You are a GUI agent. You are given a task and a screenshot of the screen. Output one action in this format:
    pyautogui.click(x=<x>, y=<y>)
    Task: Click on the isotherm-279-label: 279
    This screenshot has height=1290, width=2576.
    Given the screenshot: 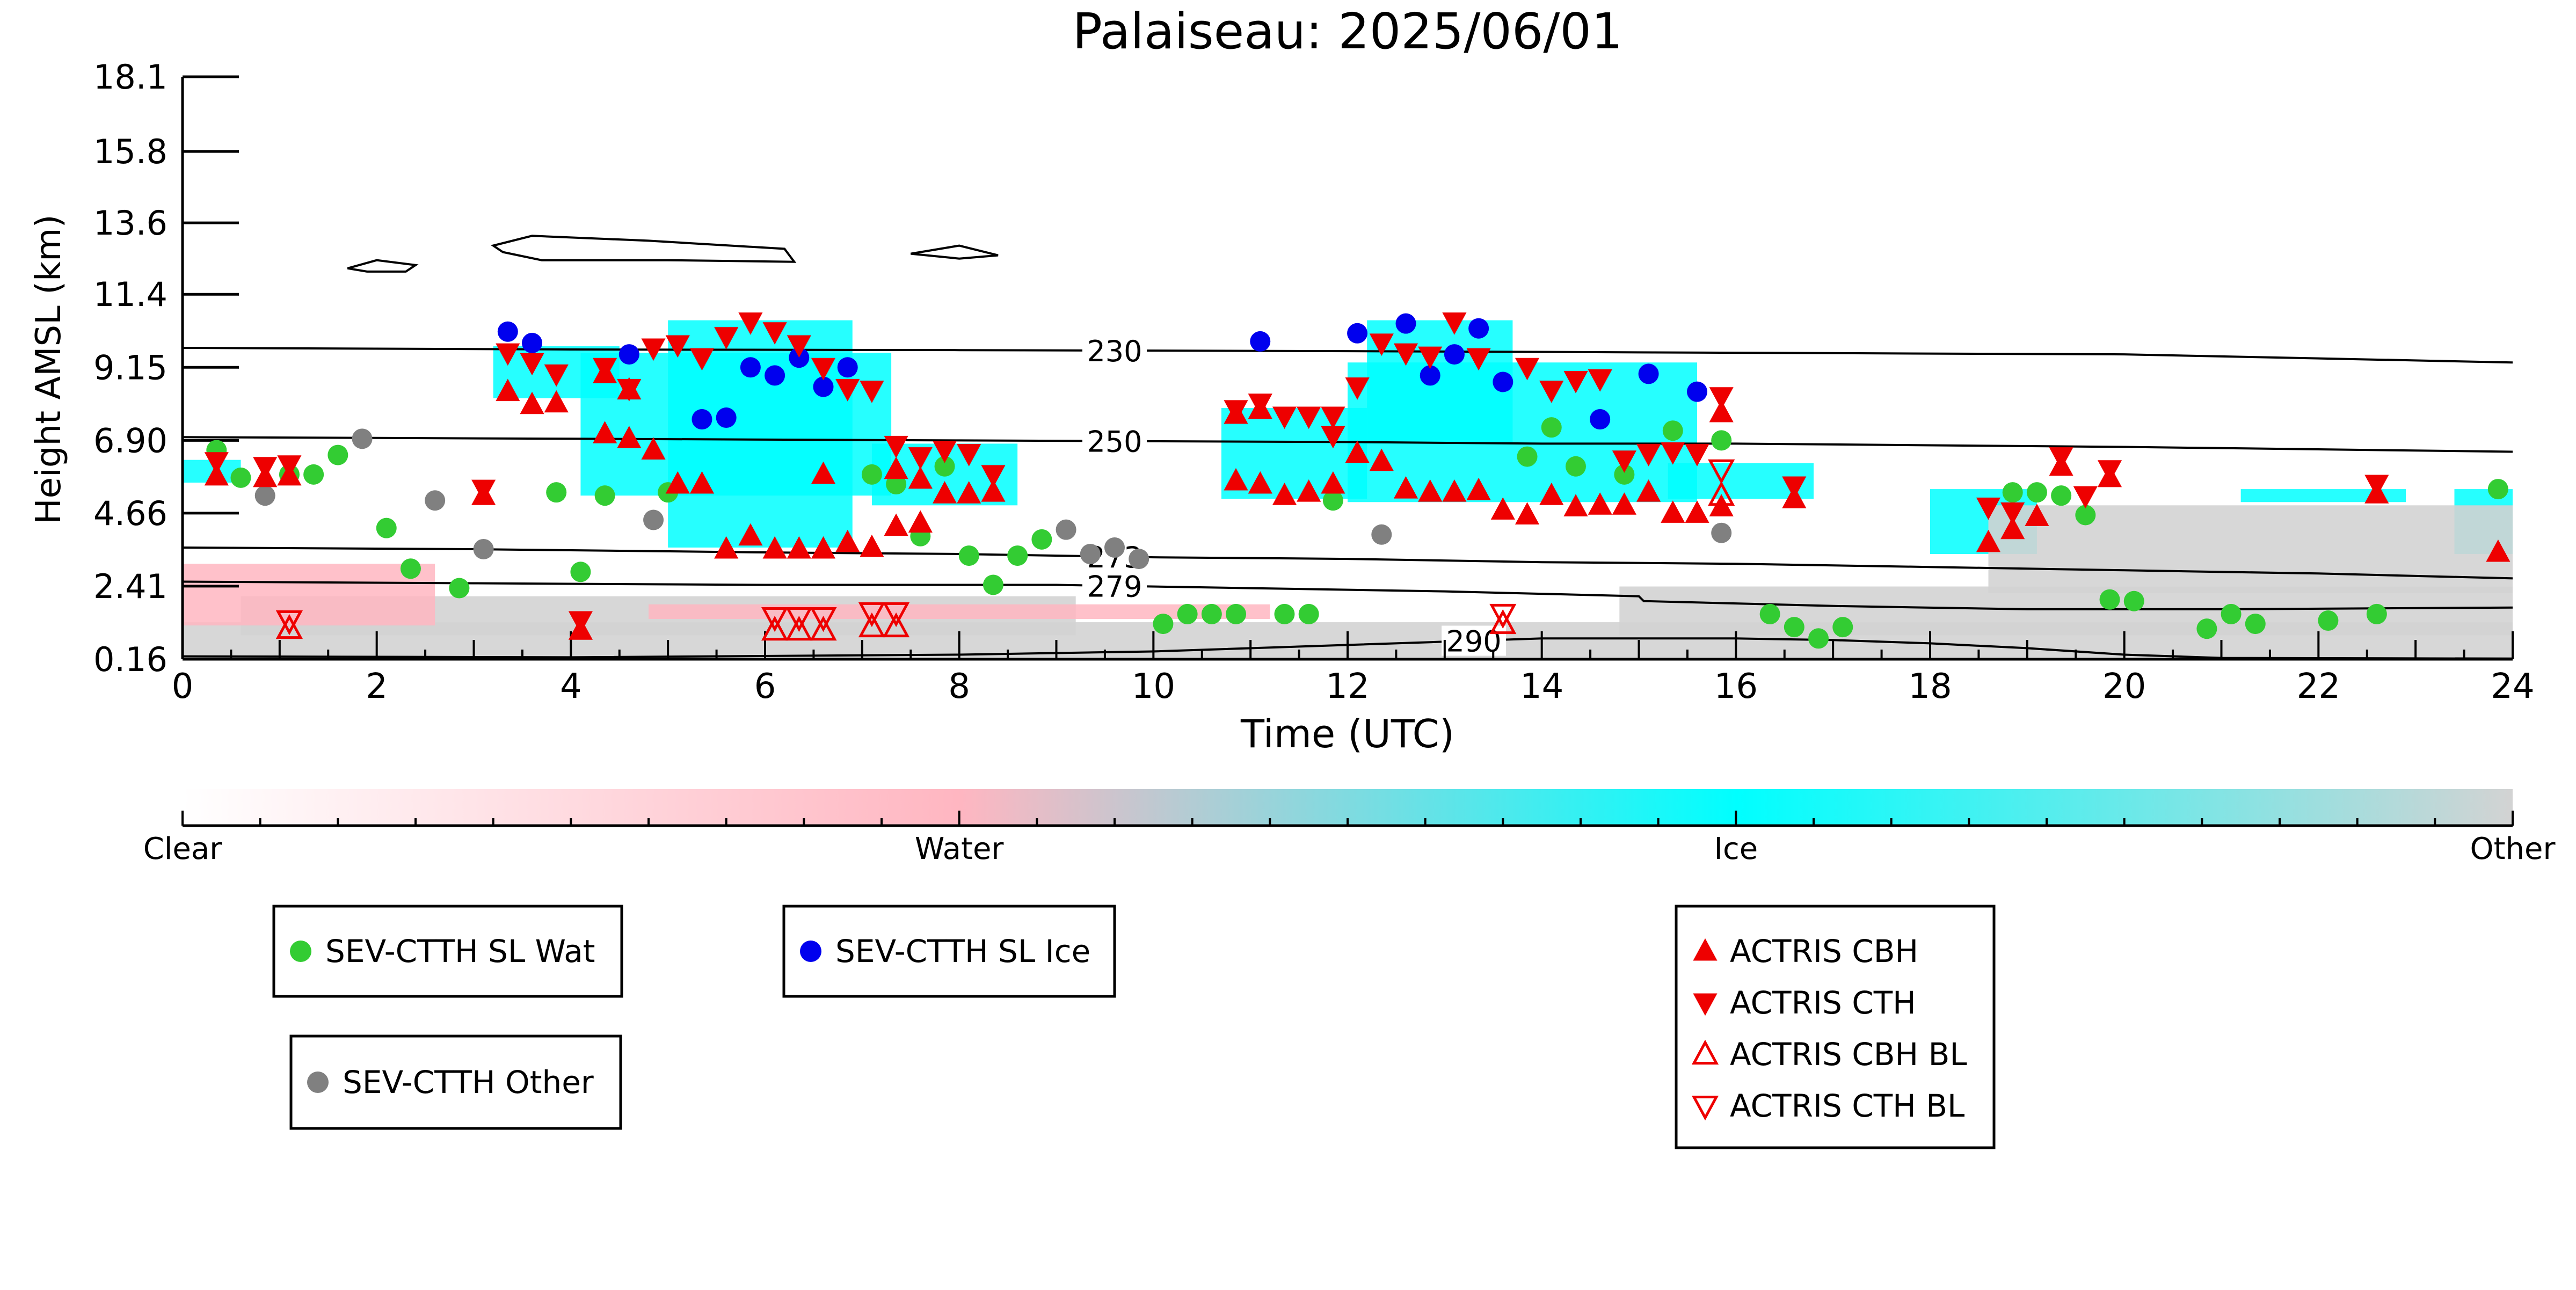 What is the action you would take?
    pyautogui.click(x=1114, y=586)
    